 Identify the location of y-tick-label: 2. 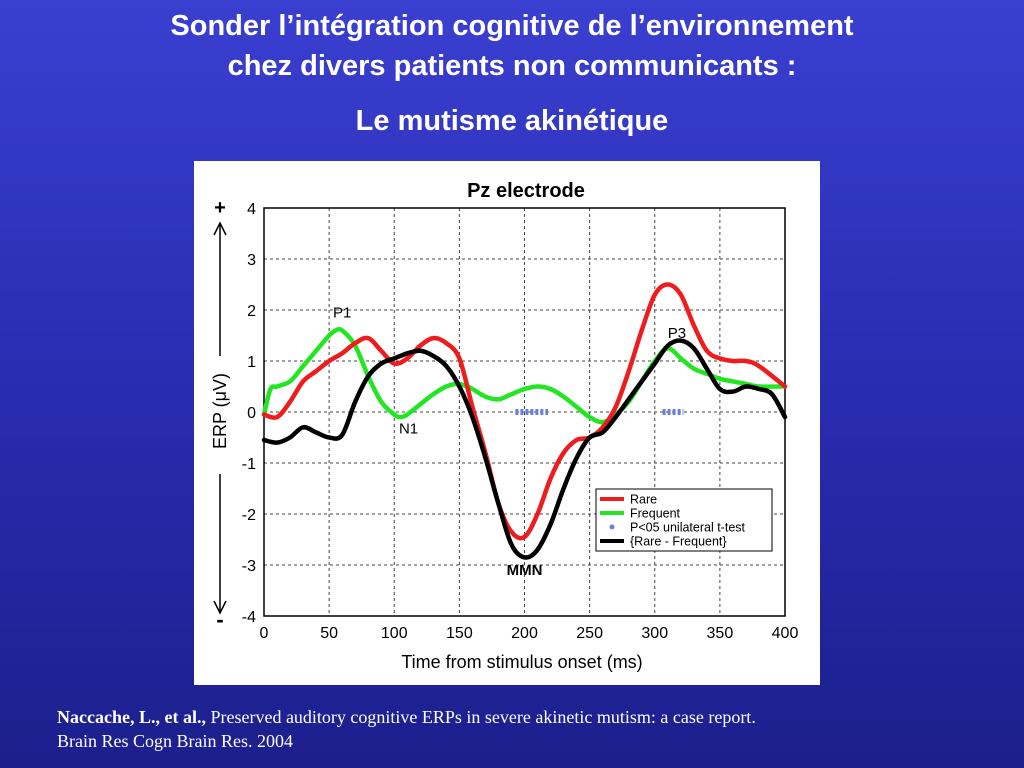
(251, 311).